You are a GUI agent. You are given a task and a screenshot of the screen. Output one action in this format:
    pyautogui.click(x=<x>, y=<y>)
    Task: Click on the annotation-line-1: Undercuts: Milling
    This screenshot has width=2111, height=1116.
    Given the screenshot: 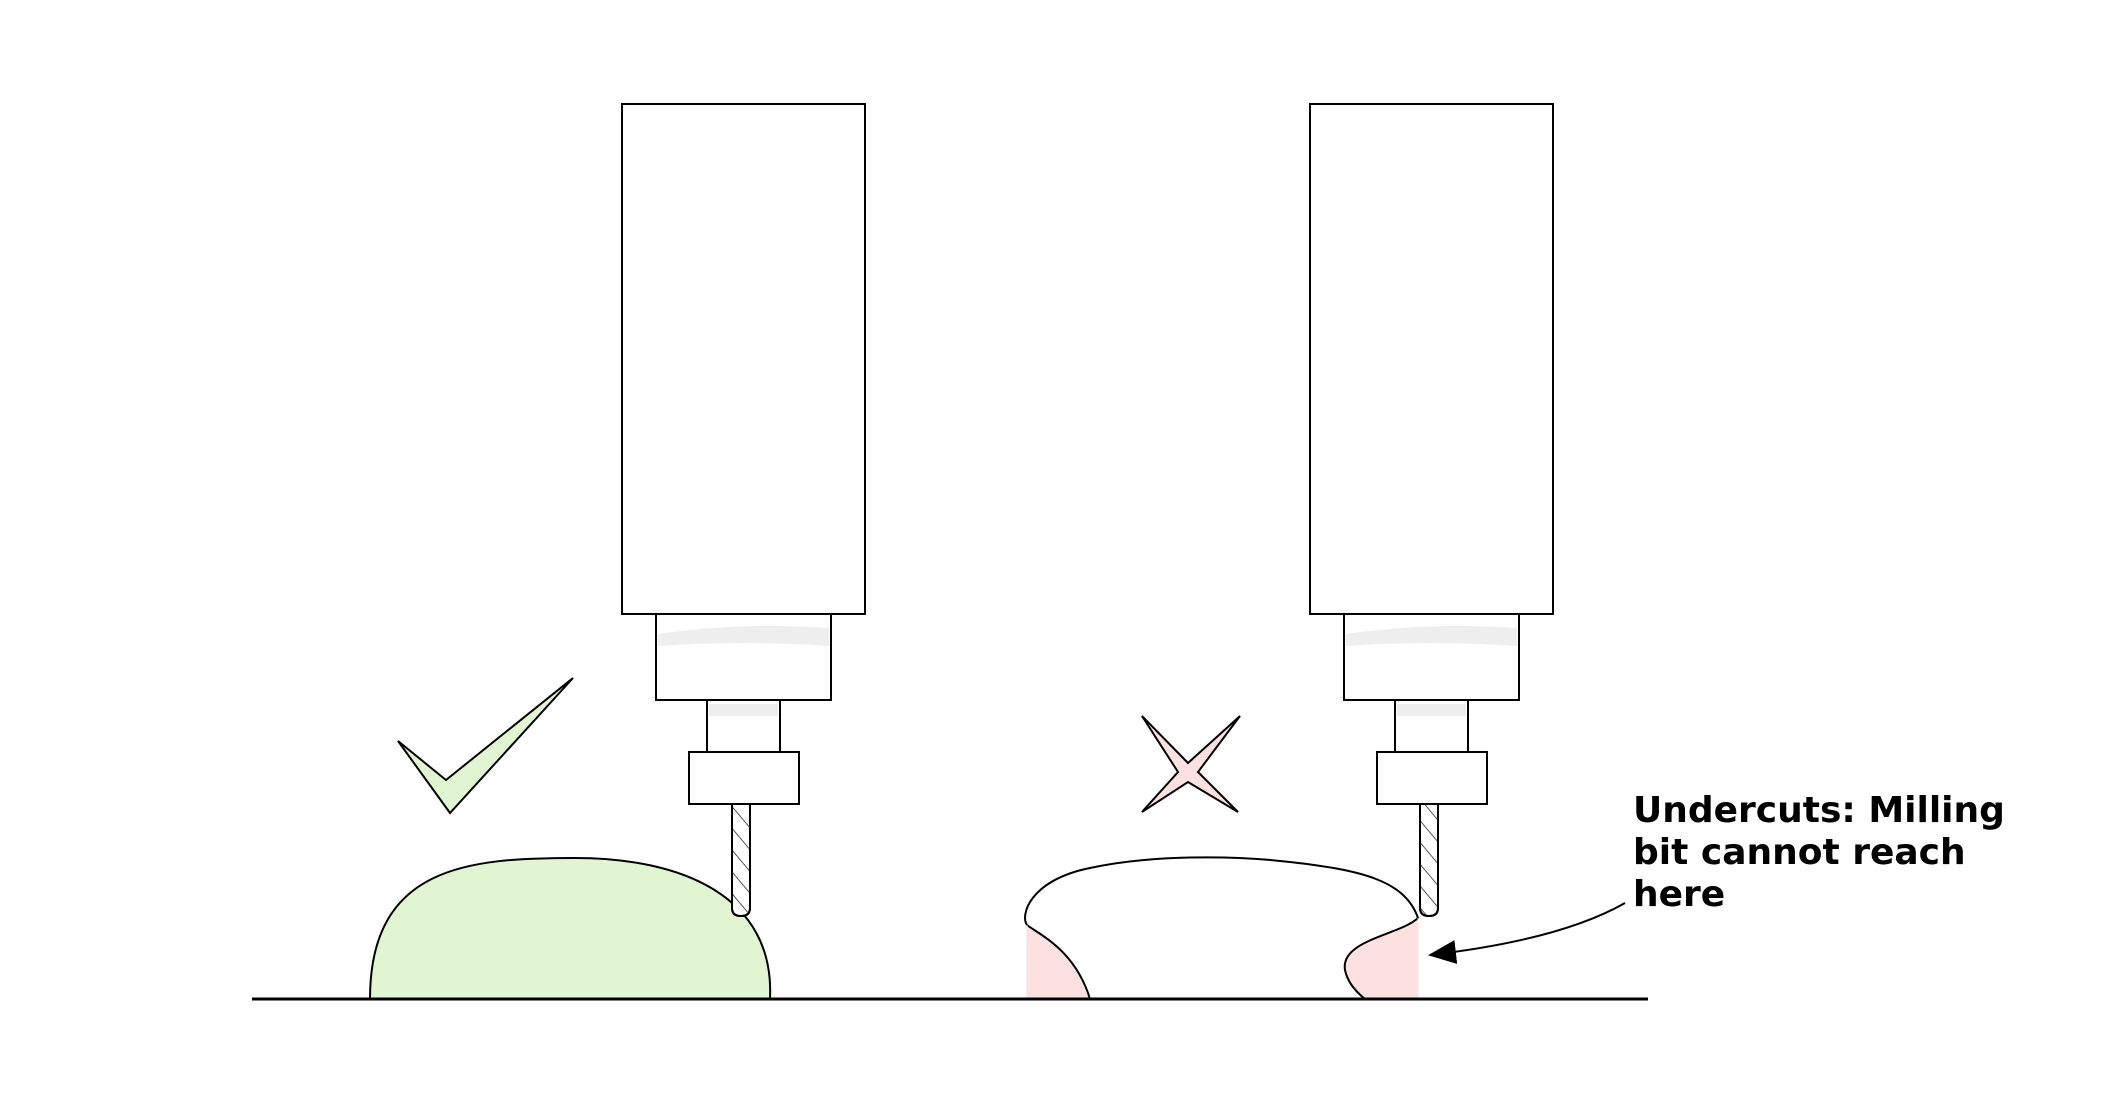 What is the action you would take?
    pyautogui.click(x=1819, y=810)
    